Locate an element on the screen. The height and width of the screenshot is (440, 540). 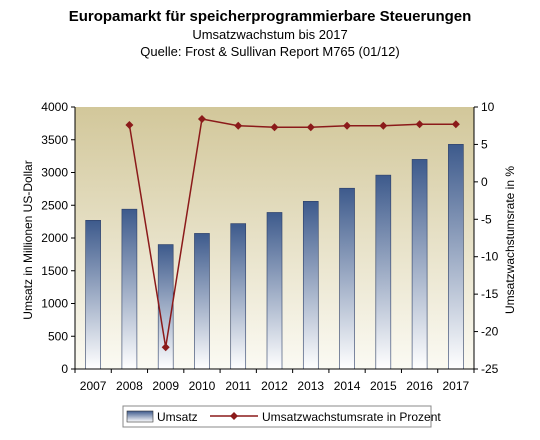
left-axis-ticks: 0 500 1000 1500 2000 2500 3000 3500 4000 is located at coordinates (58, 238).